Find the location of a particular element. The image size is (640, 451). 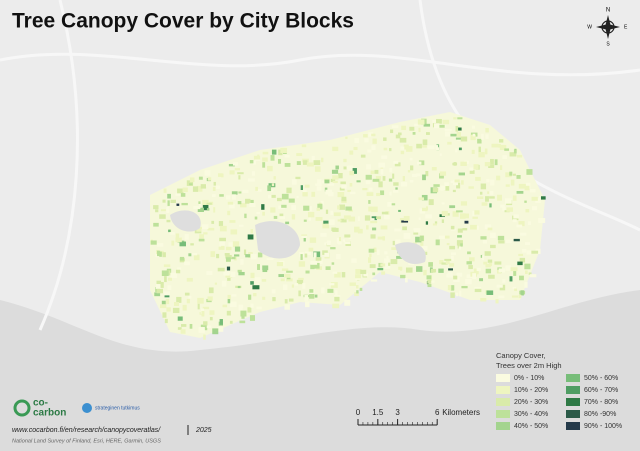

legend-label: 70% - 80% is located at coordinates (601, 402).